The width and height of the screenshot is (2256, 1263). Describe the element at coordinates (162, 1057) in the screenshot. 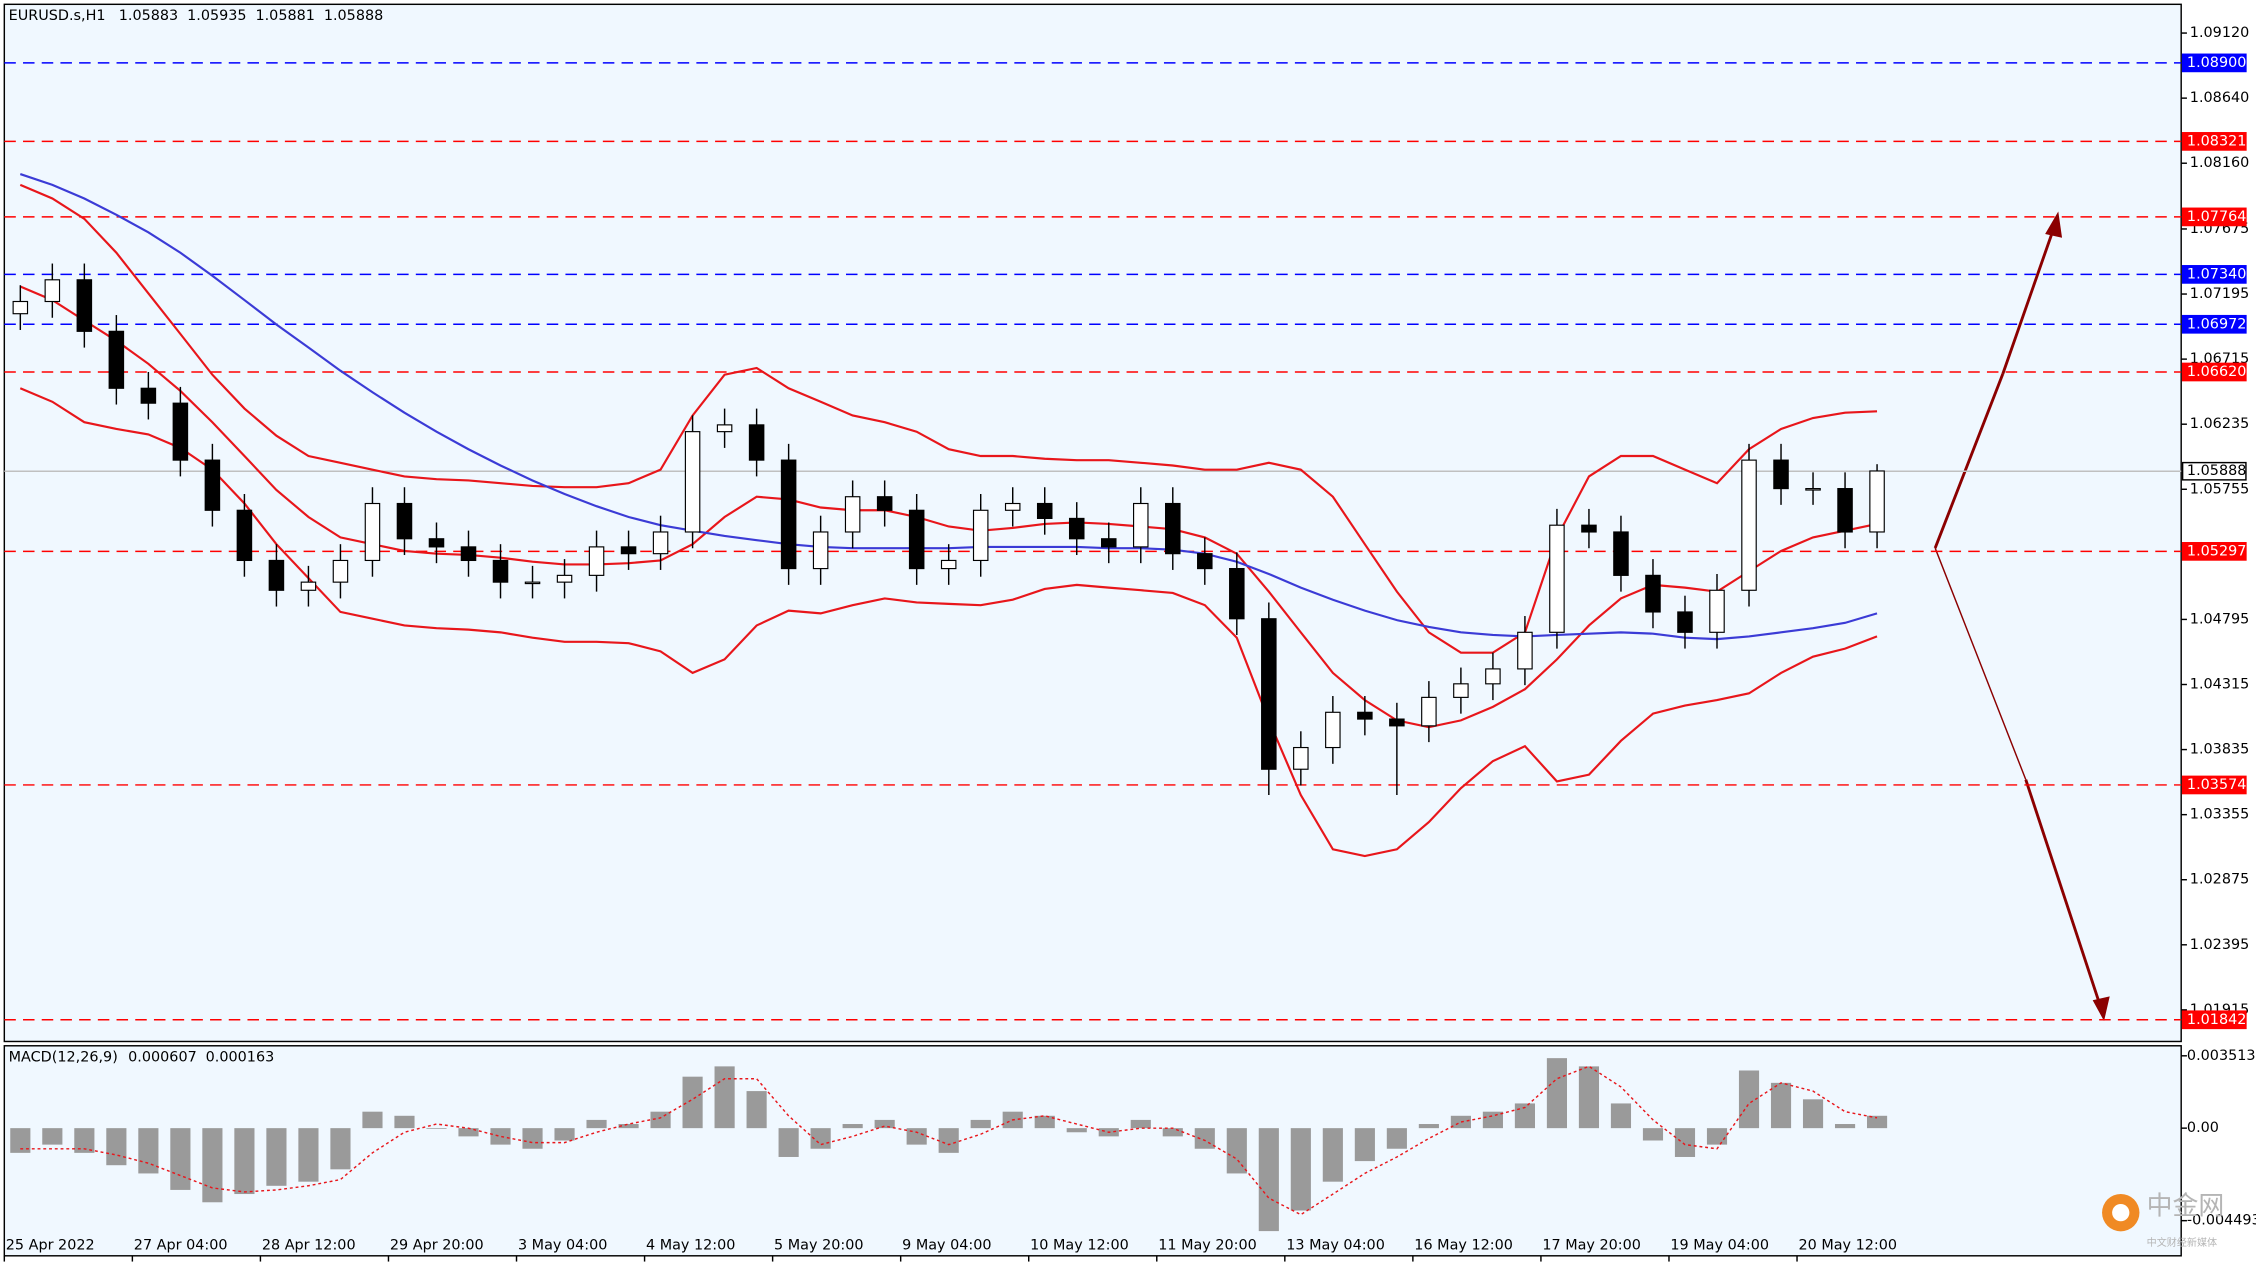

I see `macd-reading: 0.000607` at that location.